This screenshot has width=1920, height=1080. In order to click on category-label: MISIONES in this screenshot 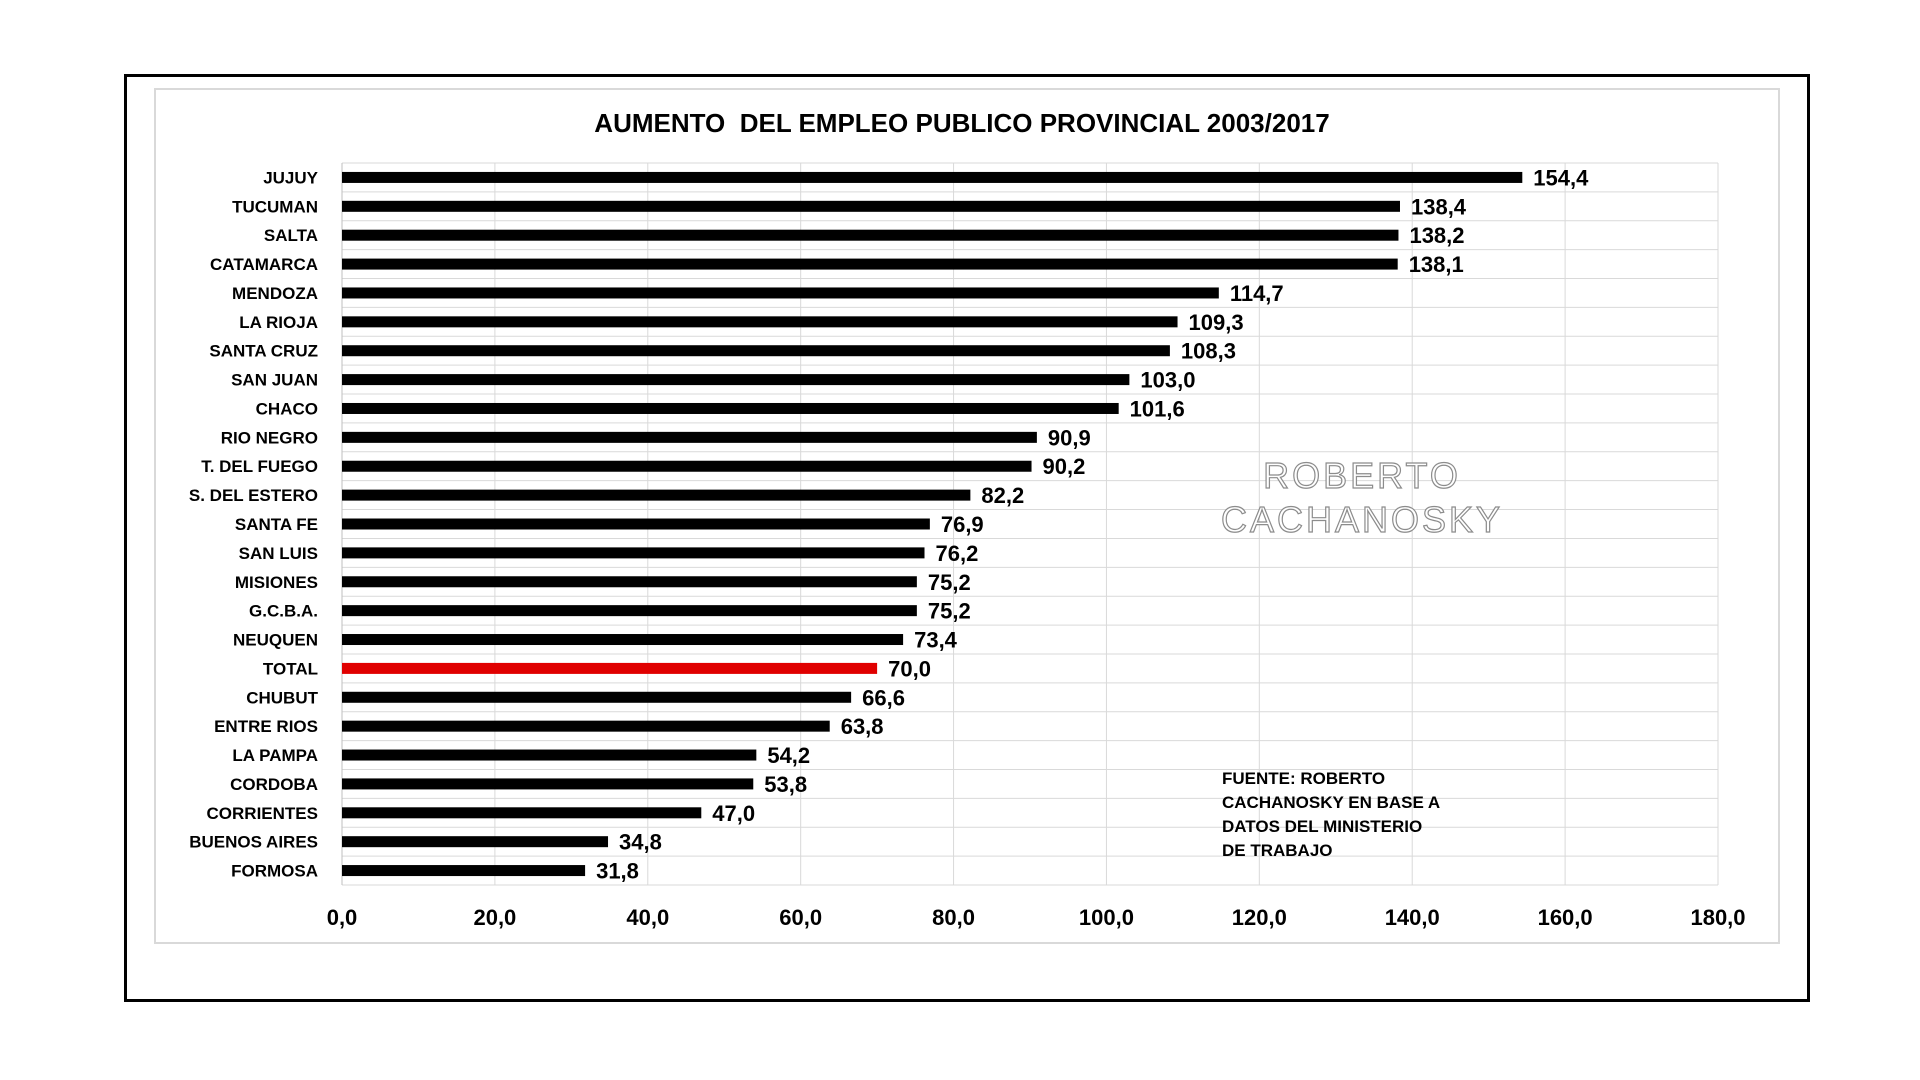, I will do `click(276, 582)`.